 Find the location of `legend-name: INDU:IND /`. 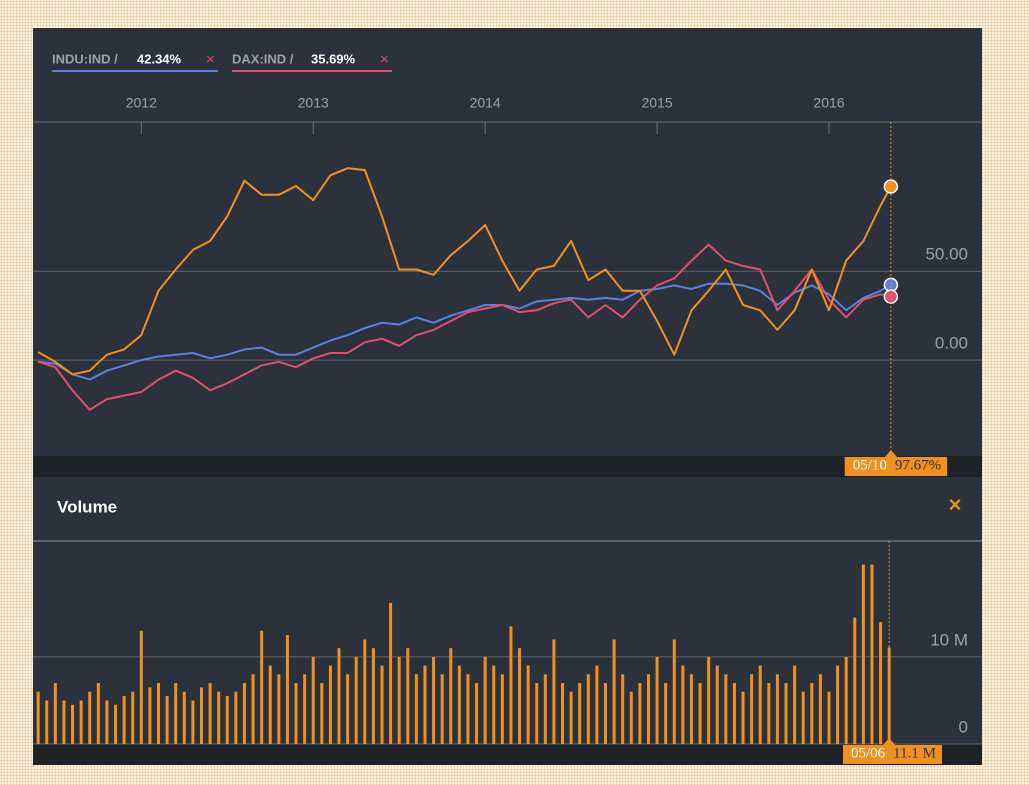

legend-name: INDU:IND / is located at coordinates (85, 58).